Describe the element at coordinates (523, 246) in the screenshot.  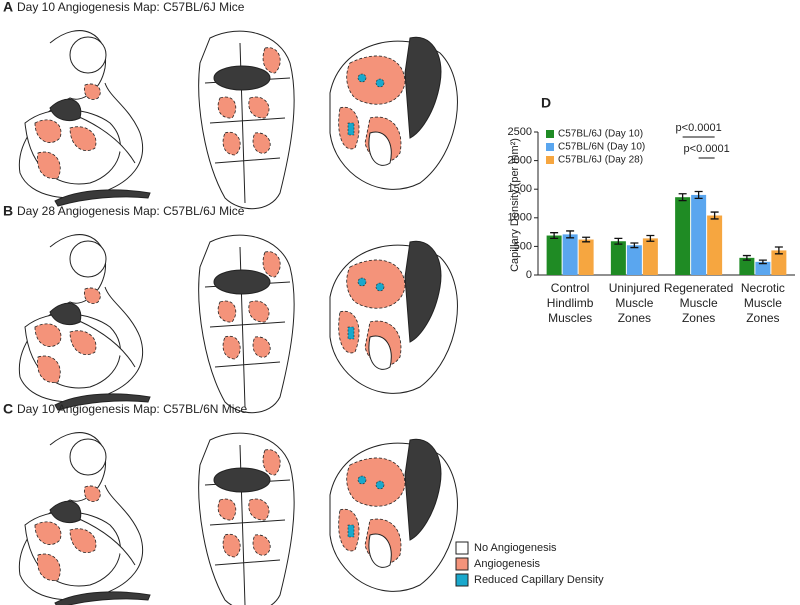
I see `y-tick-label: 500` at that location.